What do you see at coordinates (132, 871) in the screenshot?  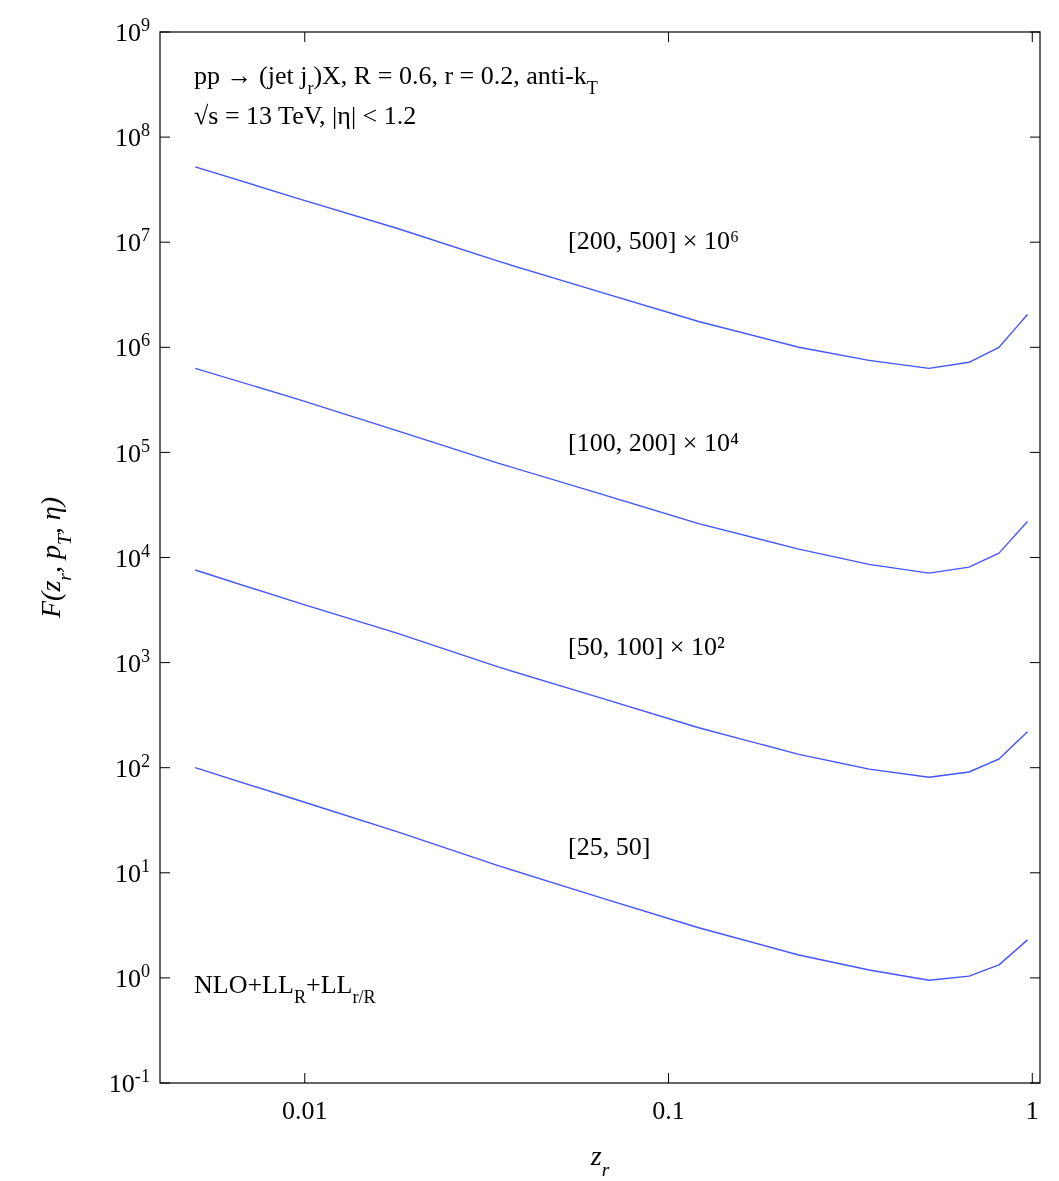 I see `y-tick-label: 10$^{1}$` at bounding box center [132, 871].